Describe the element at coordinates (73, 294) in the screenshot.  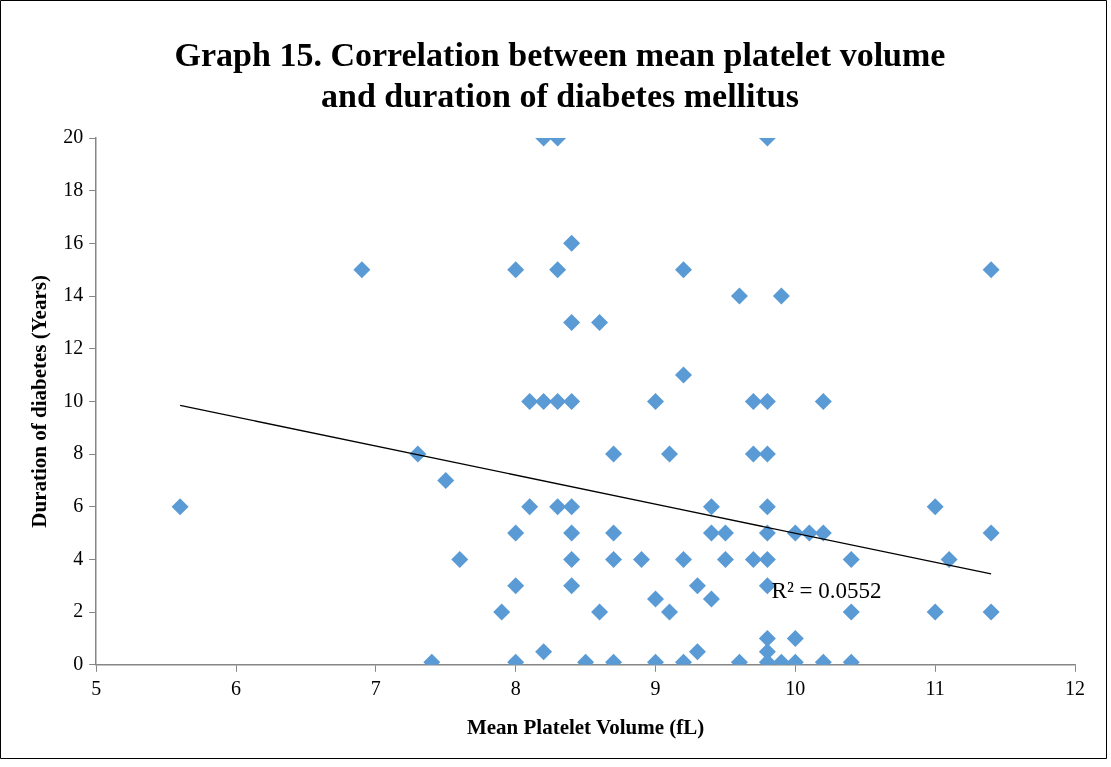
I see `y-tick-label: 14` at that location.